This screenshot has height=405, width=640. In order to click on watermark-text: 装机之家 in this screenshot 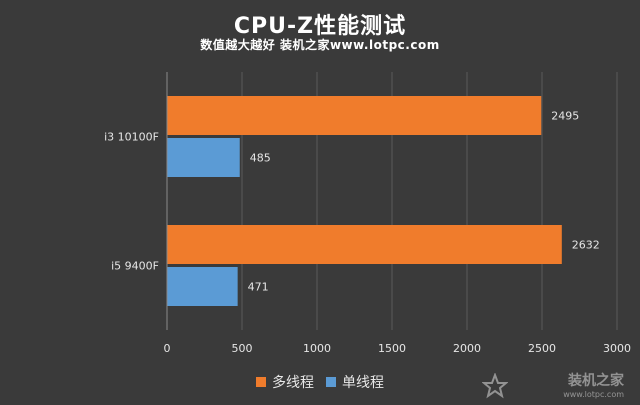, I will do `click(596, 381)`.